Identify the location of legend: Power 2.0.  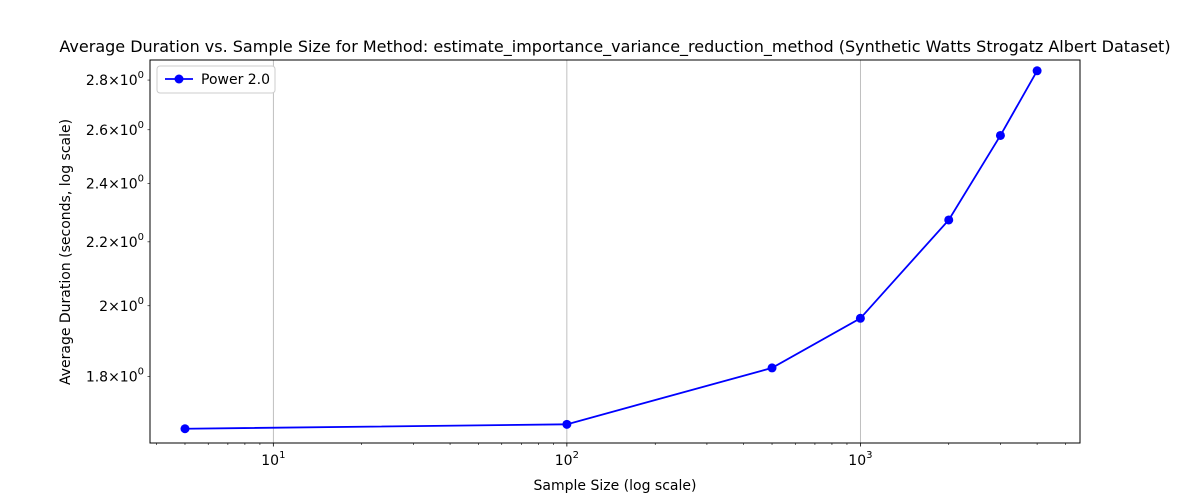
(216, 79).